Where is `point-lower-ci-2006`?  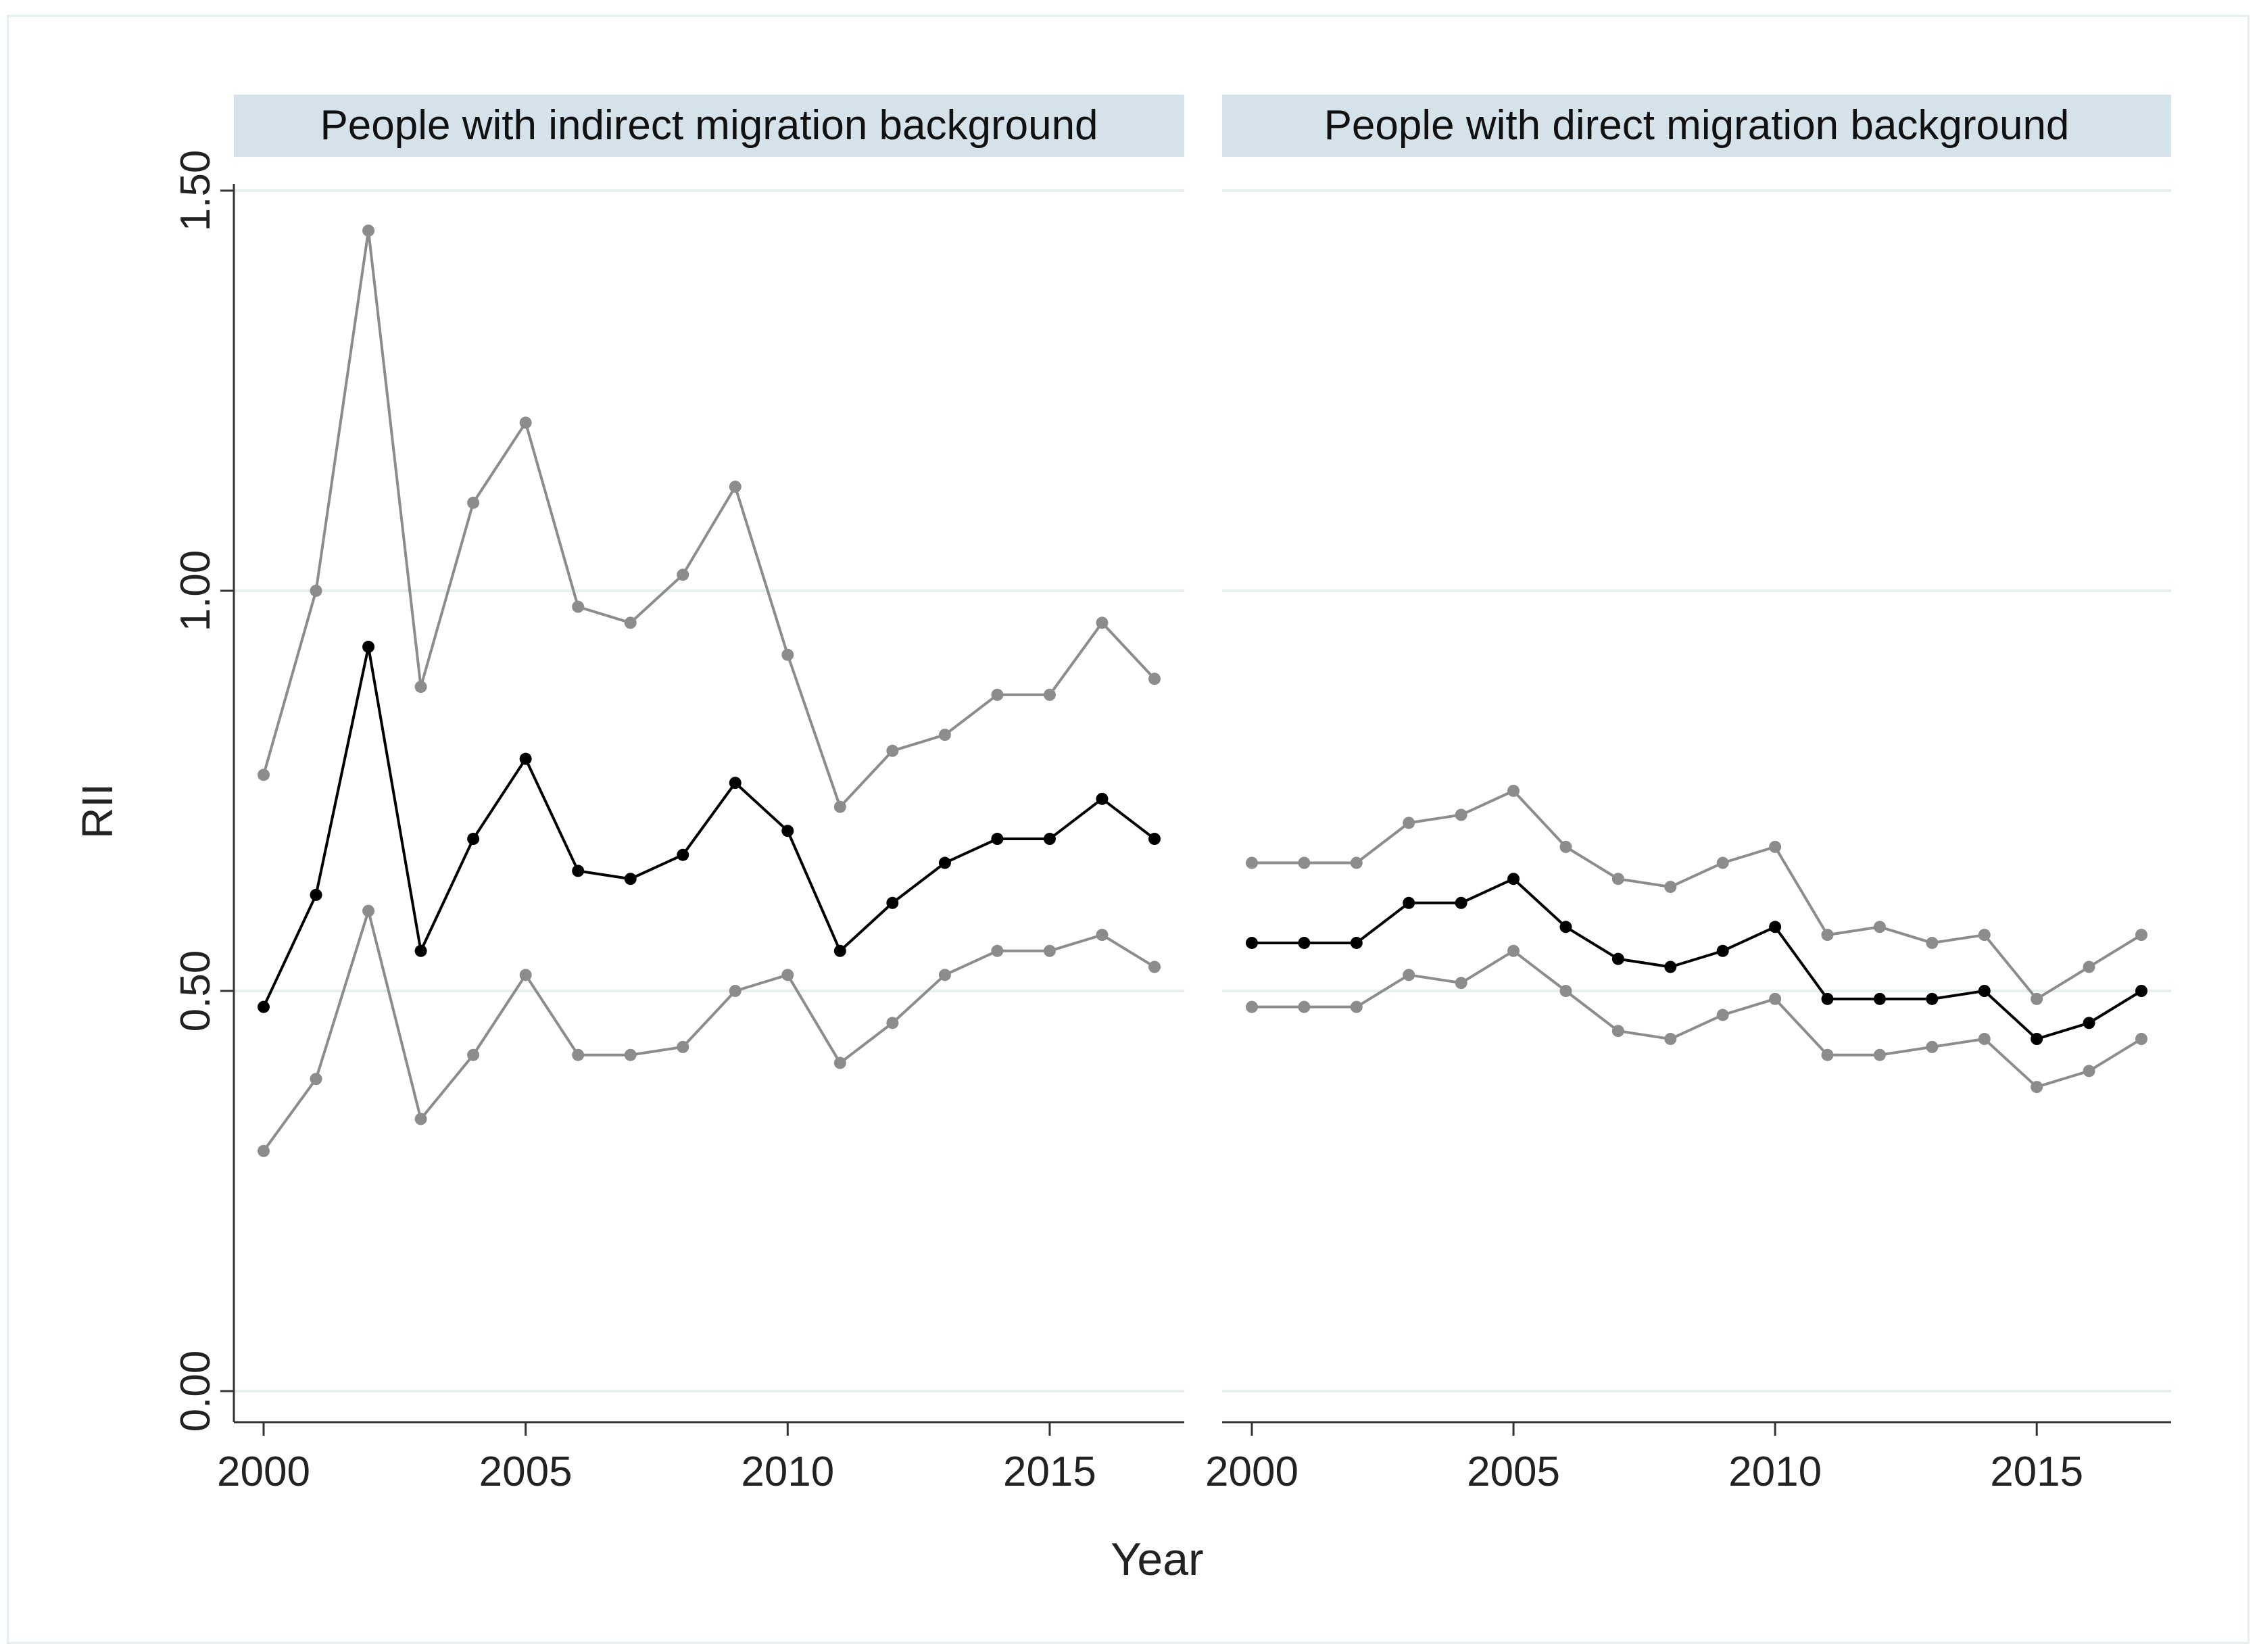 point-lower-ci-2006 is located at coordinates (578, 1054).